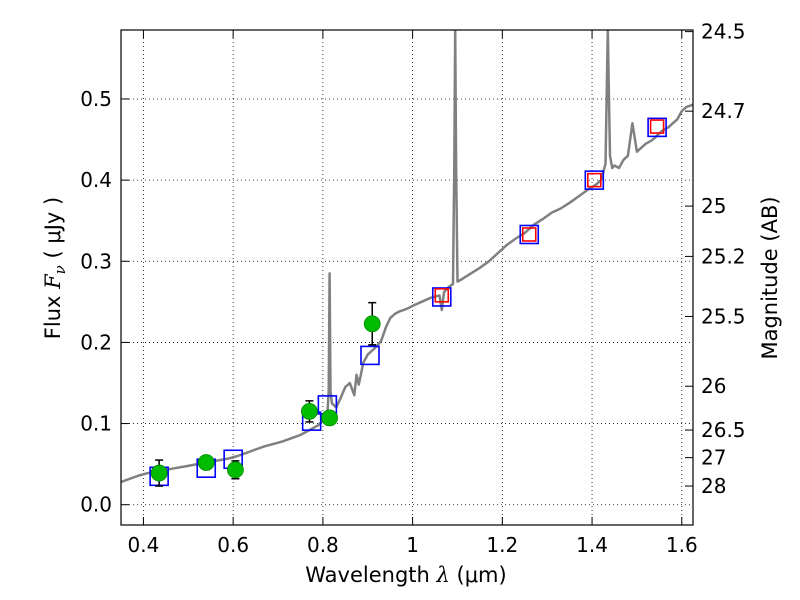  Describe the element at coordinates (96, 180) in the screenshot. I see `y-tick-label: 0.4` at that location.